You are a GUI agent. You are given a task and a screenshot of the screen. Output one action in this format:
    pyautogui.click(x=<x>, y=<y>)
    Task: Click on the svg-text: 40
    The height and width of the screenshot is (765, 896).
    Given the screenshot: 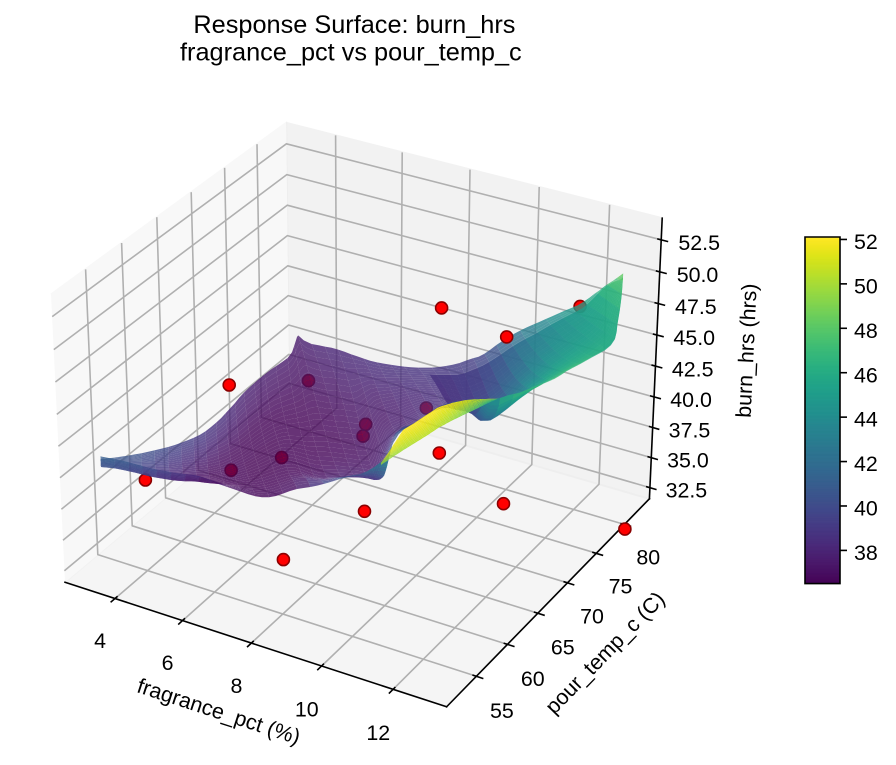 What is the action you would take?
    pyautogui.click(x=866, y=509)
    